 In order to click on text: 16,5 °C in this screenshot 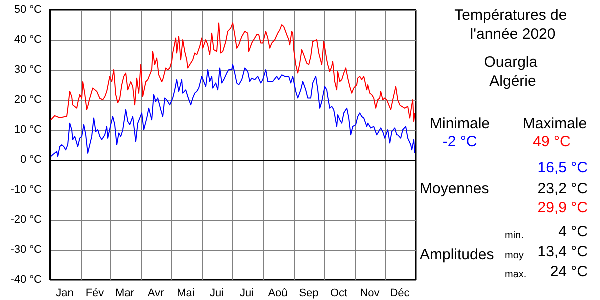, I will do `click(563, 168)`.